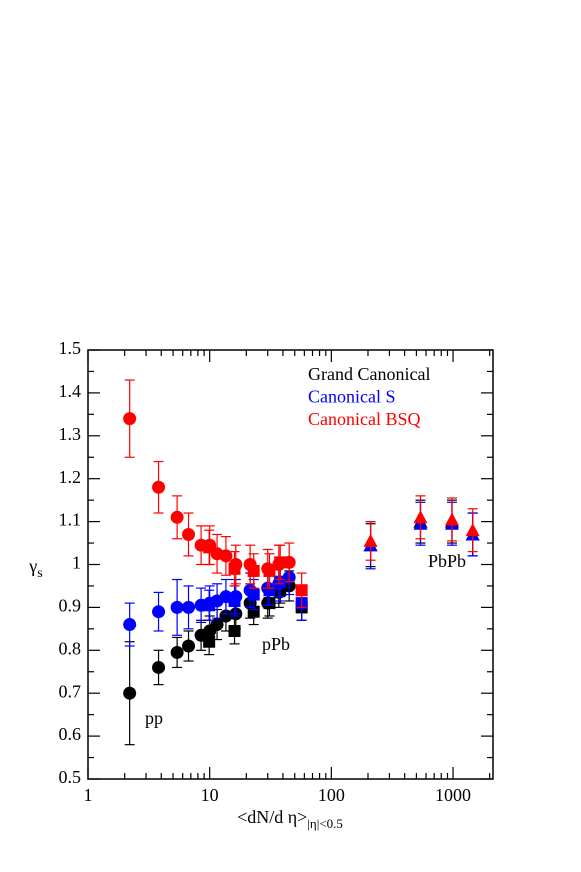 The height and width of the screenshot is (872, 581). What do you see at coordinates (70, 391) in the screenshot?
I see `y-tick-label: 1.4` at bounding box center [70, 391].